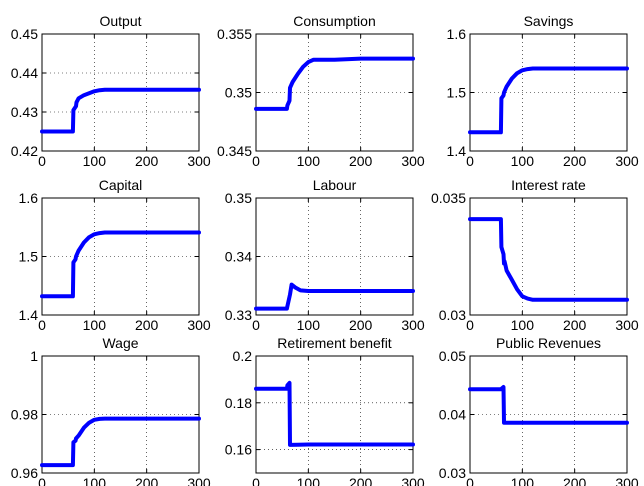 This screenshot has width=644, height=486. What do you see at coordinates (238, 403) in the screenshot?
I see `y-tick-label: 0.18` at bounding box center [238, 403].